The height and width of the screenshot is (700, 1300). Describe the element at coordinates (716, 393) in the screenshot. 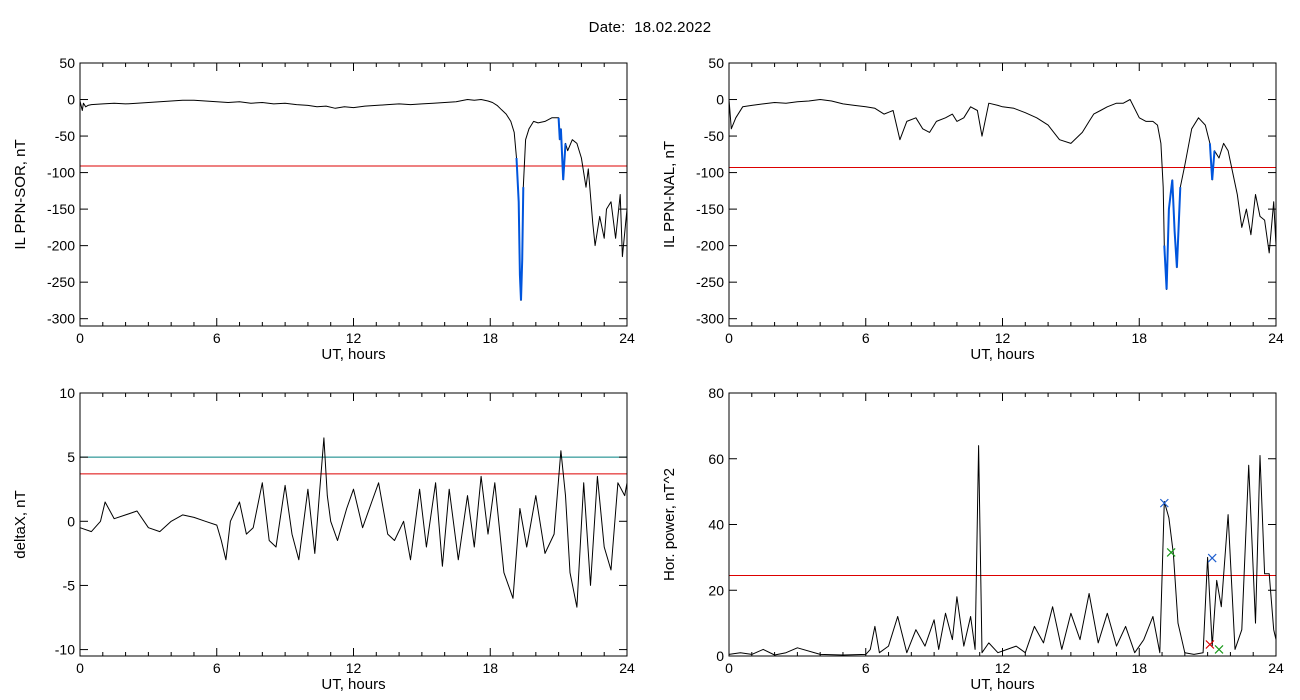

I see `y-tick-label: 80` at that location.